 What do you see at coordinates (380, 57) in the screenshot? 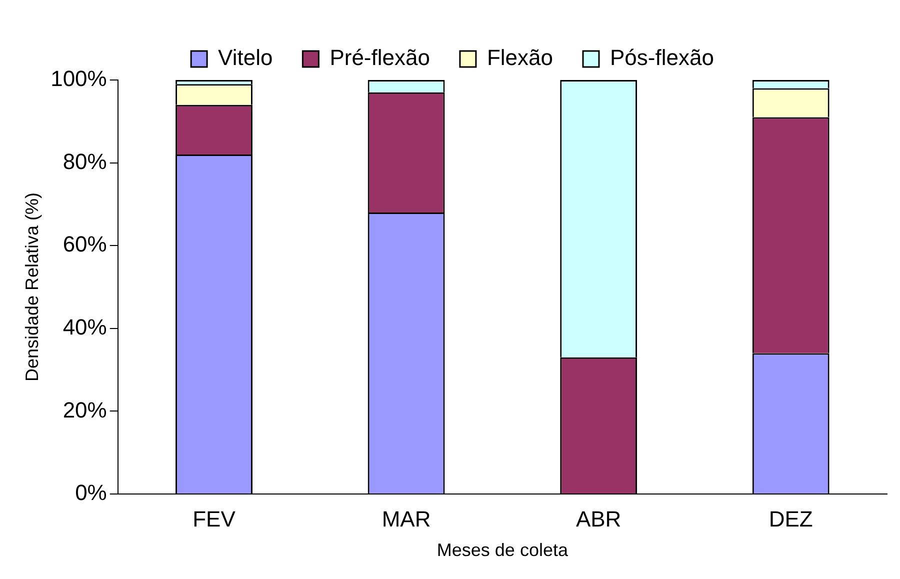
I see `legend-label: Pré-flexão` at bounding box center [380, 57].